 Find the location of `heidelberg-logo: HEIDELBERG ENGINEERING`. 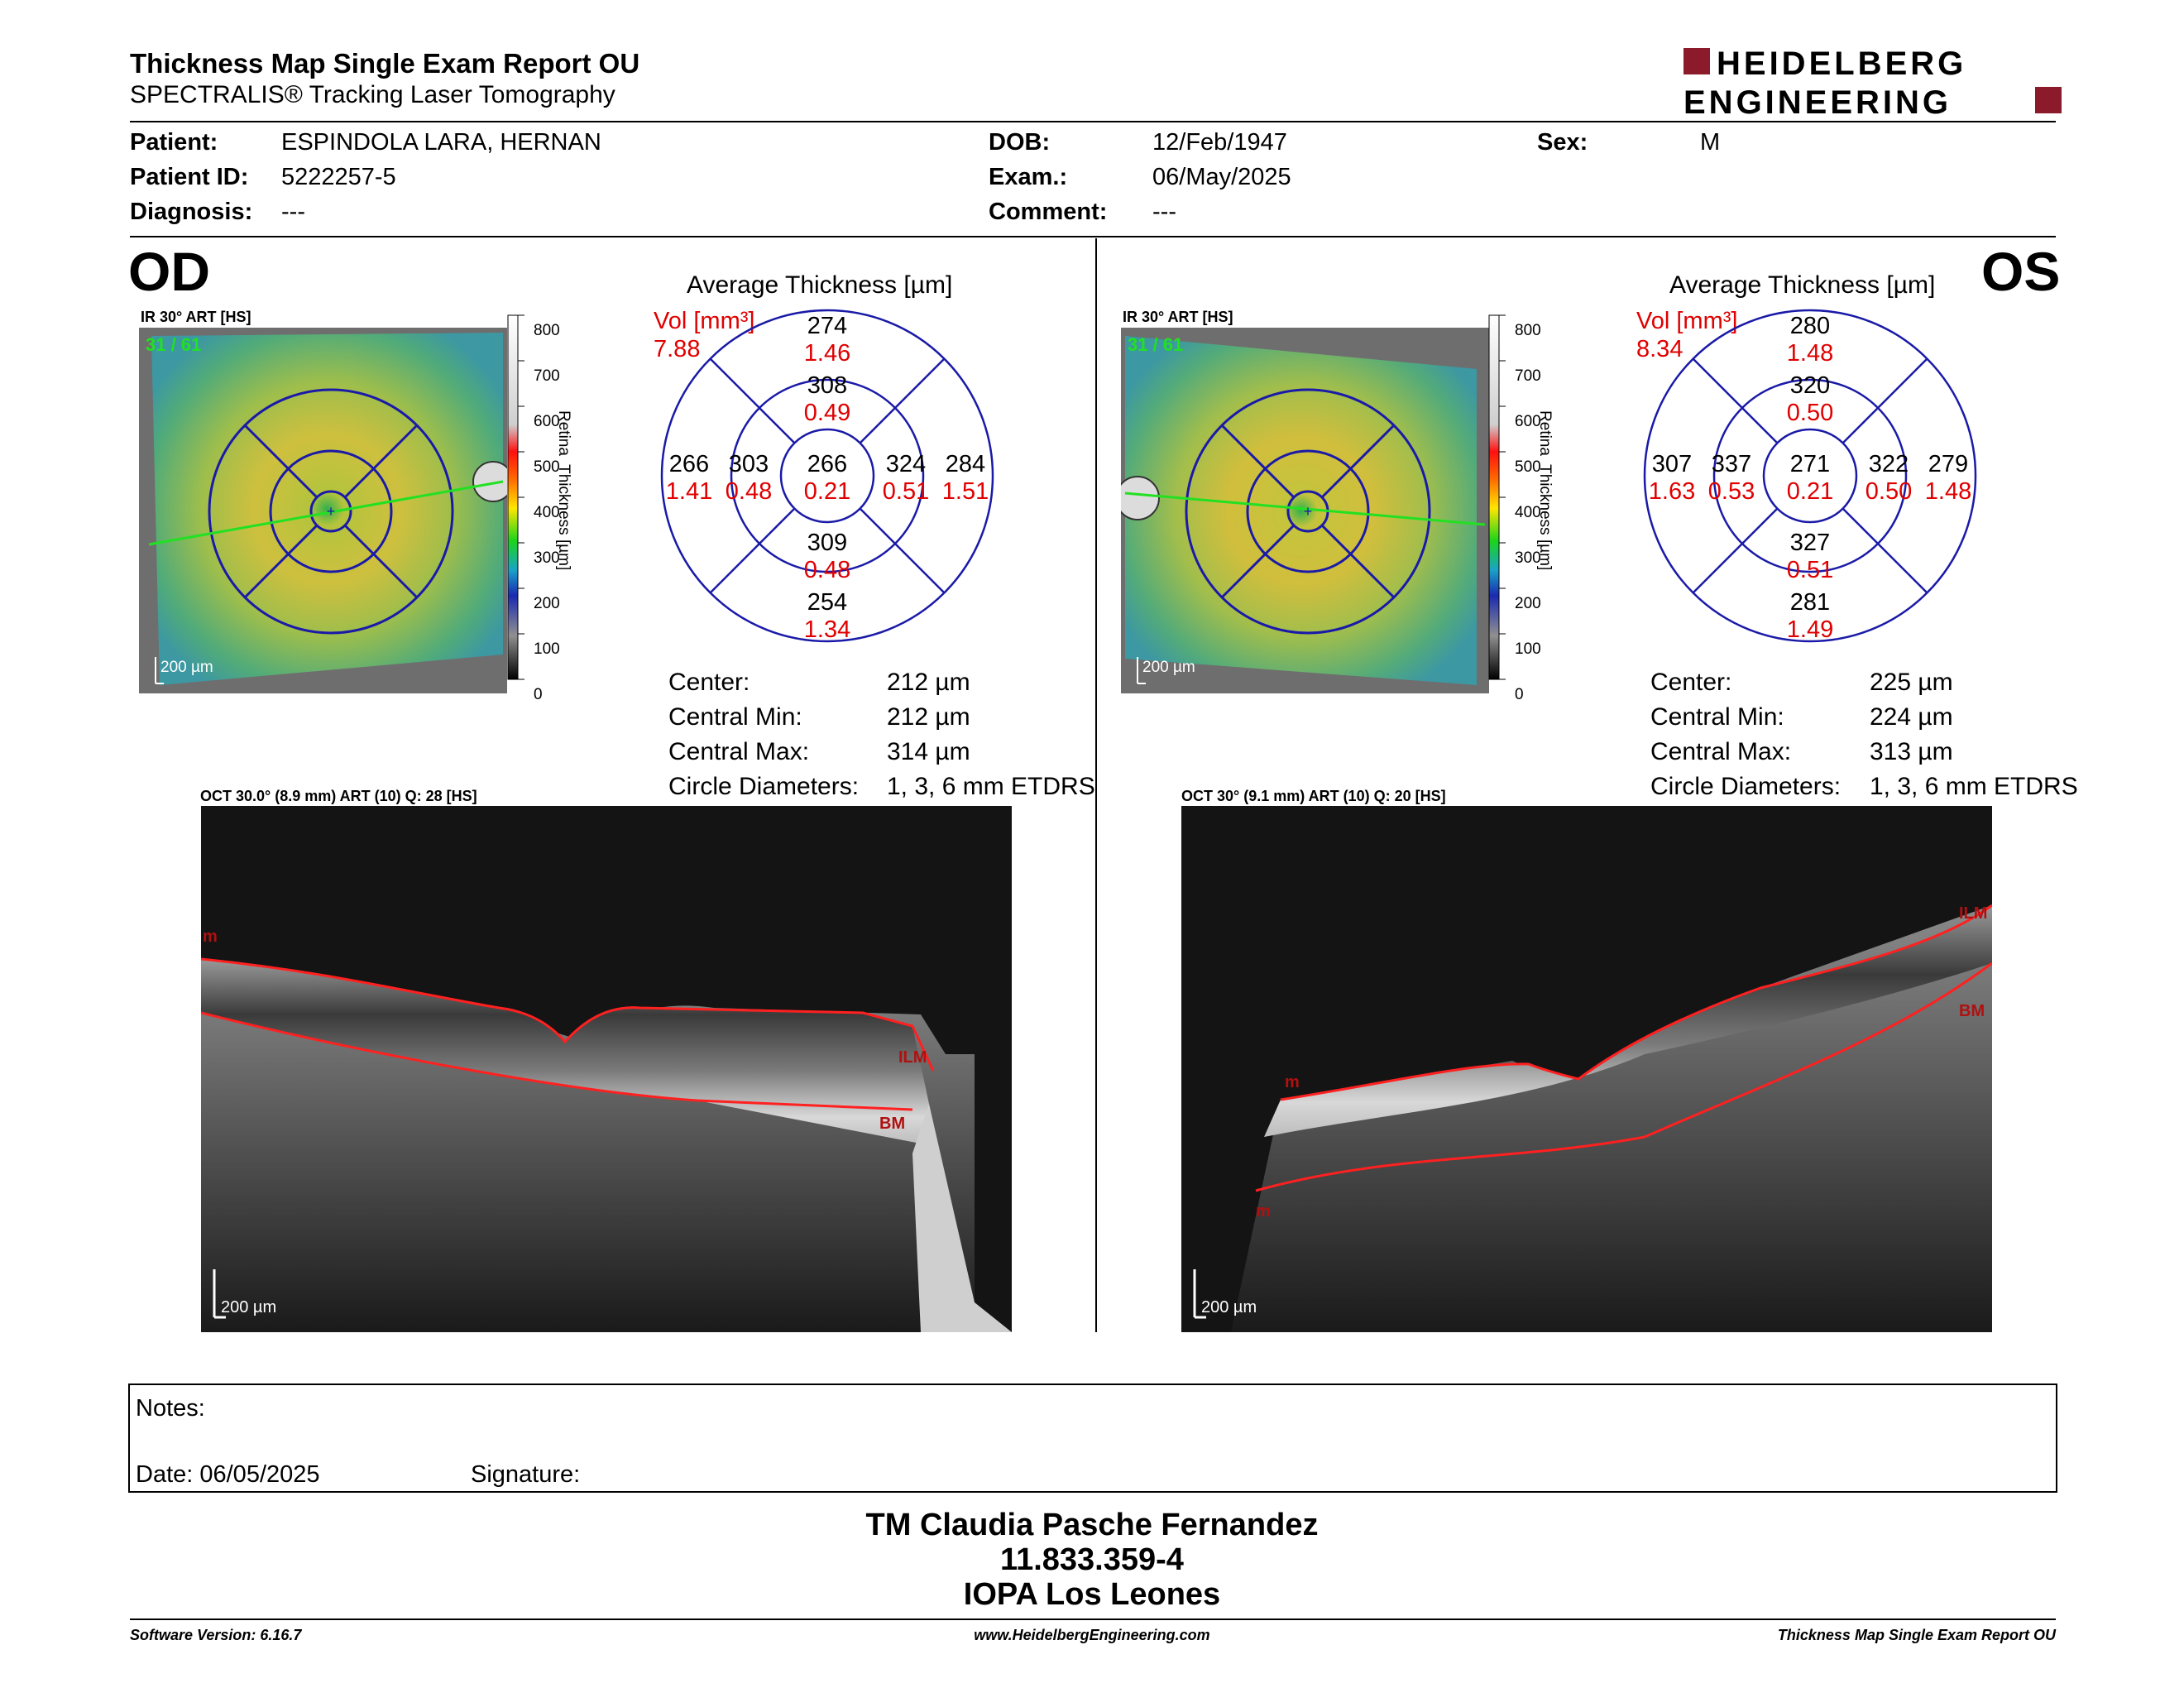

heidelberg-logo: HEIDELBERG ENGINEERING is located at coordinates (1873, 82).